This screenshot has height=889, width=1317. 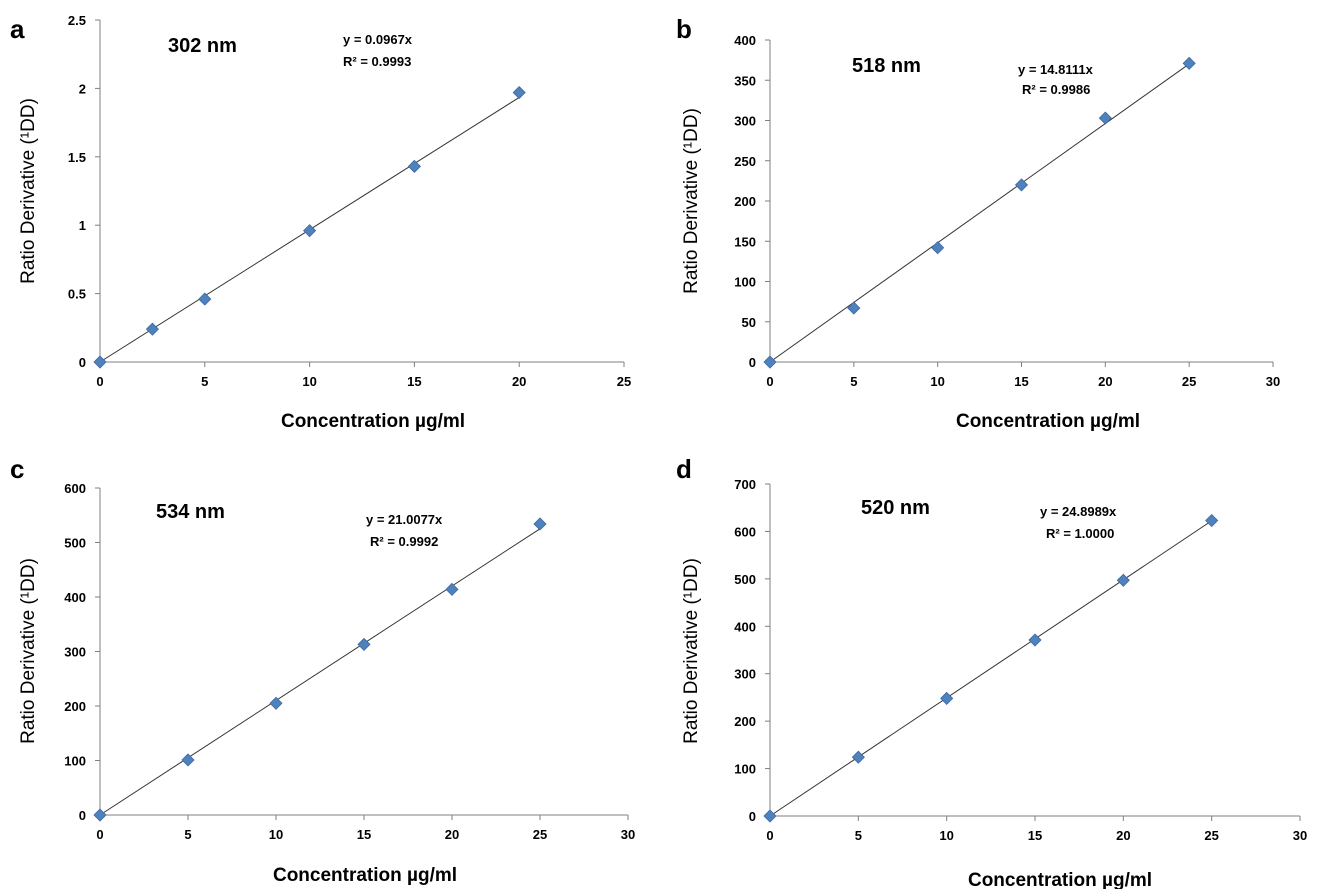 What do you see at coordinates (745, 531) in the screenshot?
I see `y-tick-label: 600` at bounding box center [745, 531].